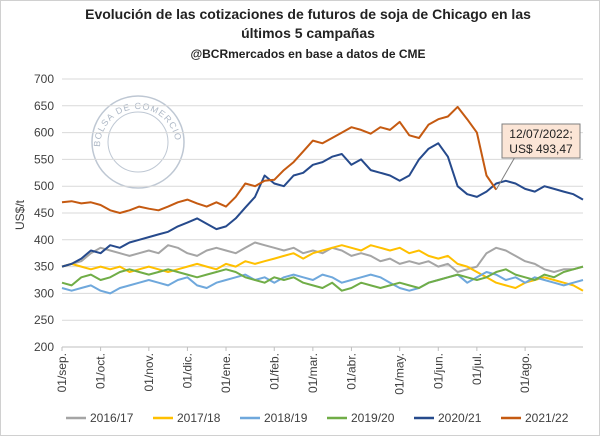  What do you see at coordinates (308, 33) in the screenshot?
I see `chart-title: últimos 5 campañas` at bounding box center [308, 33].